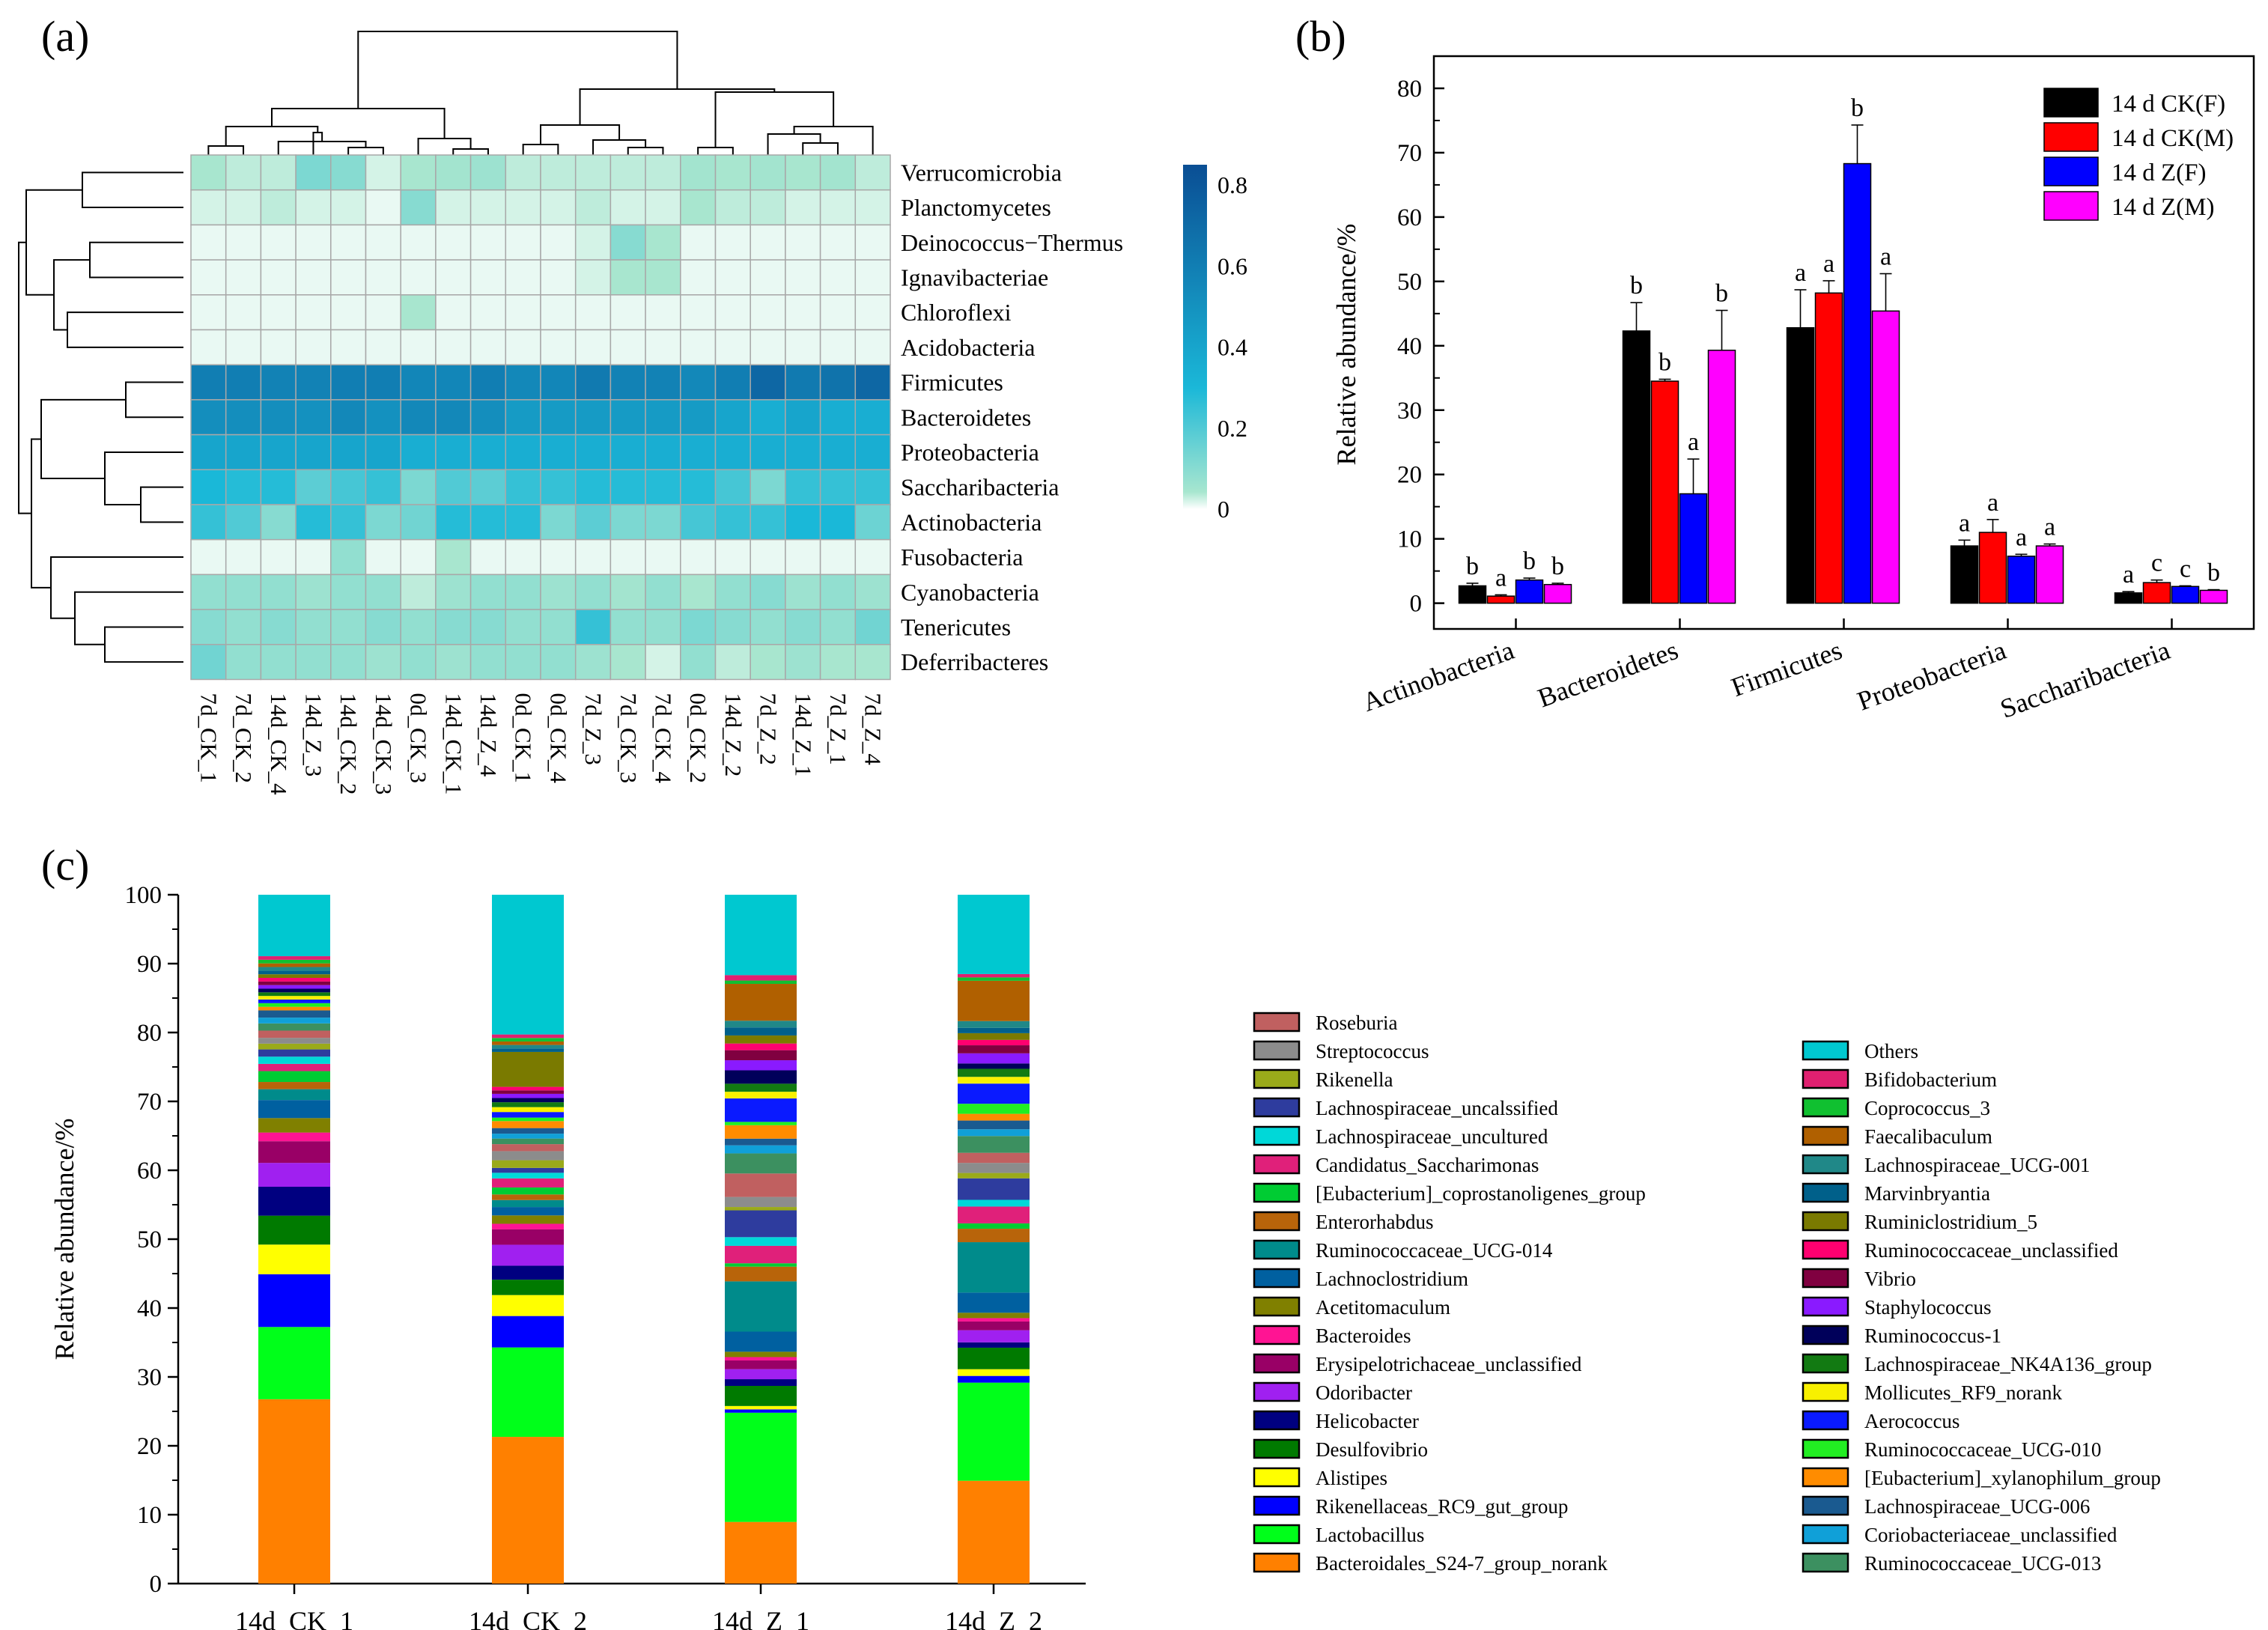 The height and width of the screenshot is (1630, 2268). Describe the element at coordinates (956, 313) in the screenshot. I see `heatmap-row-label: Chloroflexi` at that location.